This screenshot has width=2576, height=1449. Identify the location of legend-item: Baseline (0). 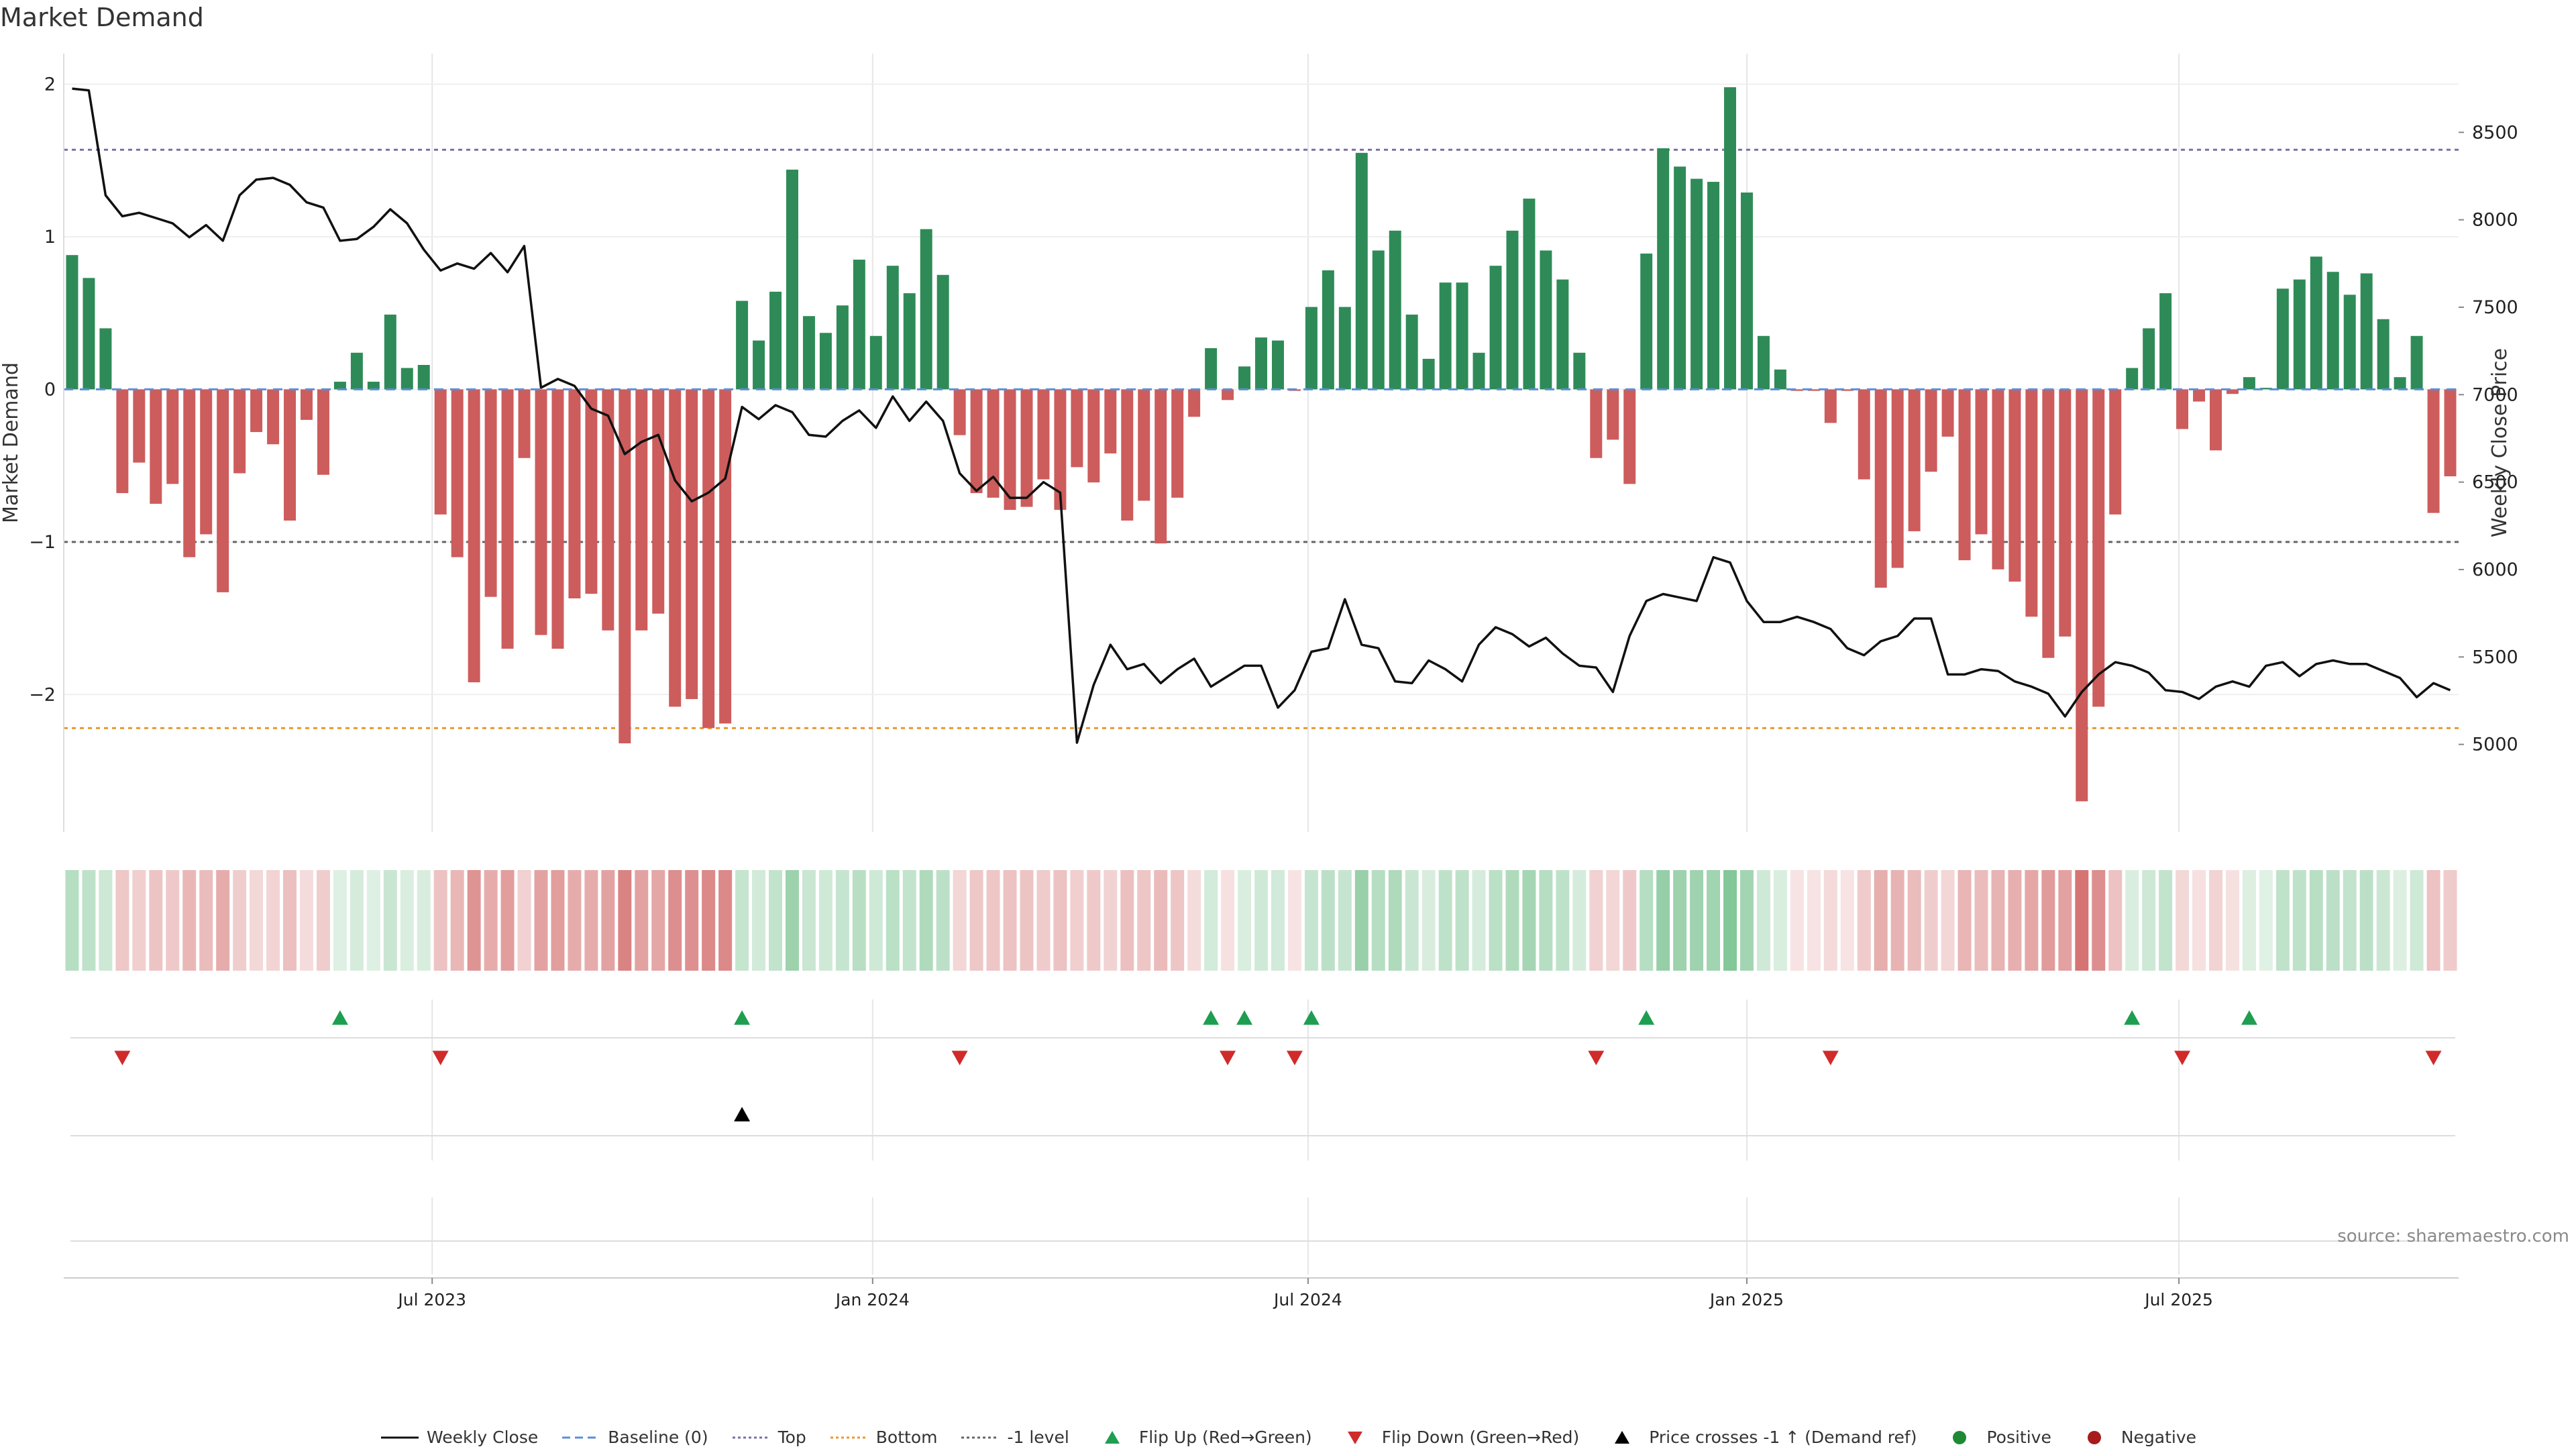
(634, 1437).